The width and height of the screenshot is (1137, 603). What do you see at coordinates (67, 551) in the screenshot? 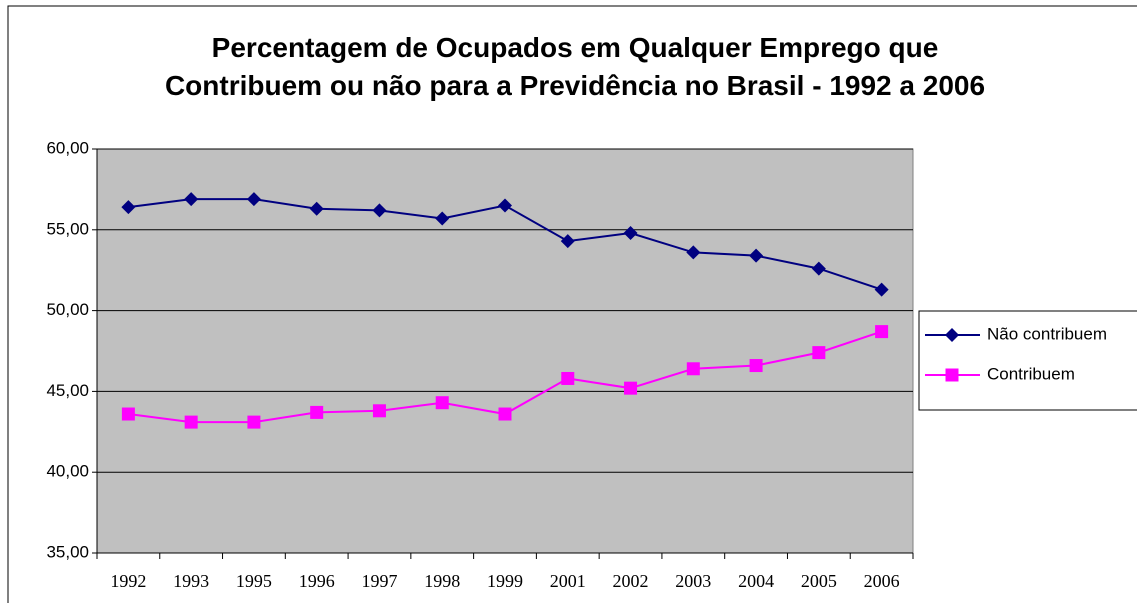
I see `y-tick-label: 35,00` at bounding box center [67, 551].